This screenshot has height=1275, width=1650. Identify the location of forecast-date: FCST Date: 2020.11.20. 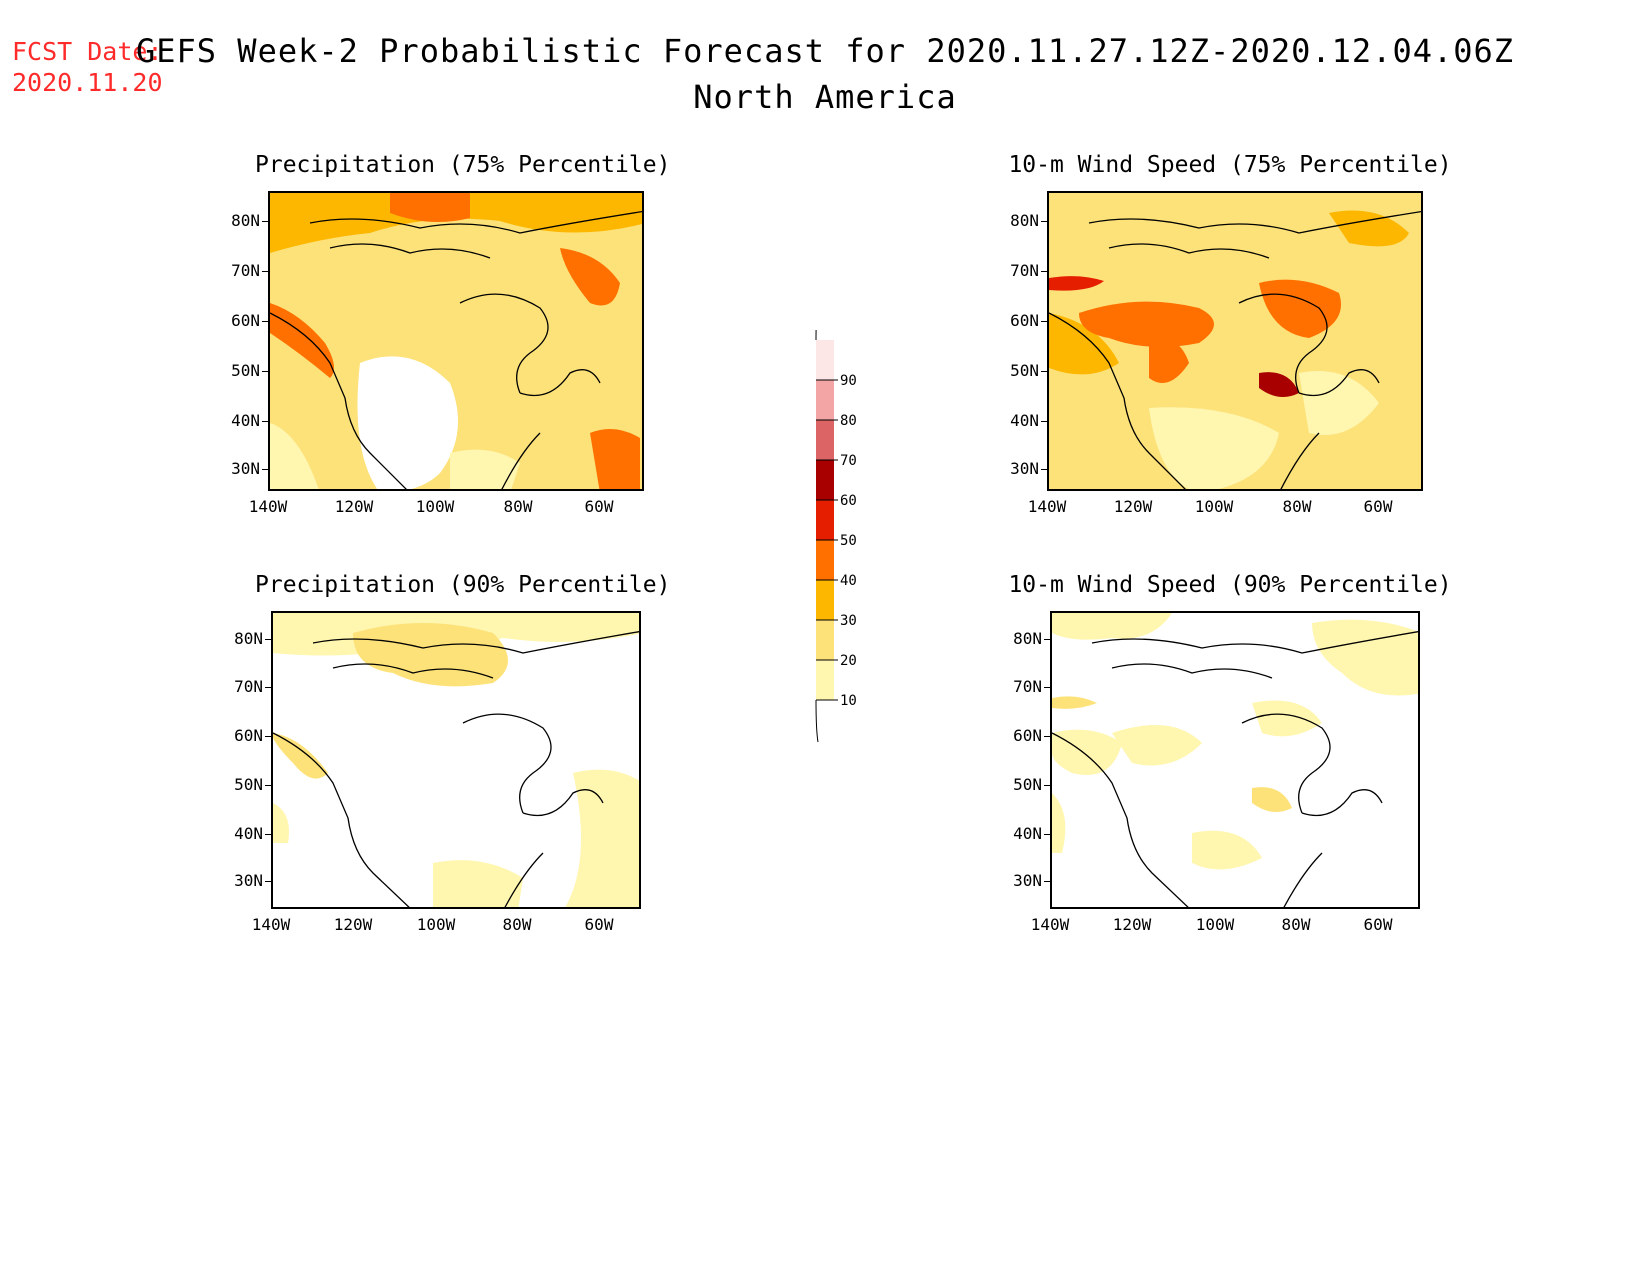
(87, 67).